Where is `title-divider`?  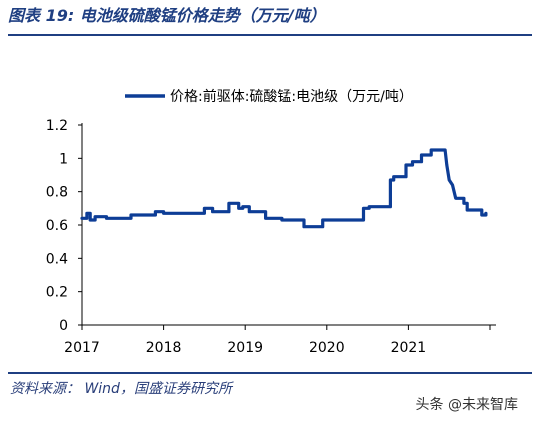 title-divider is located at coordinates (270, 35).